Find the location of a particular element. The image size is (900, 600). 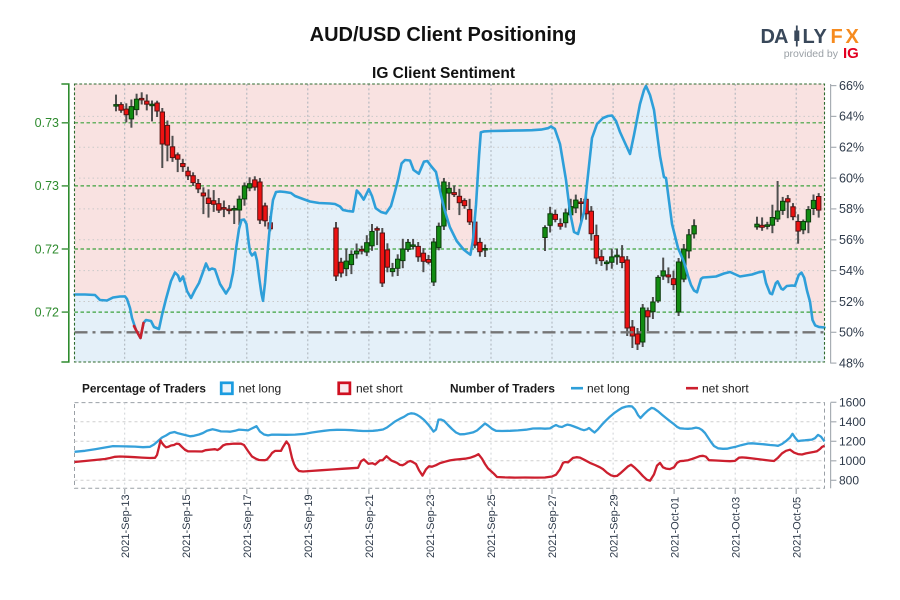

svg-text: 2021-Sep-23 is located at coordinates (431, 526).